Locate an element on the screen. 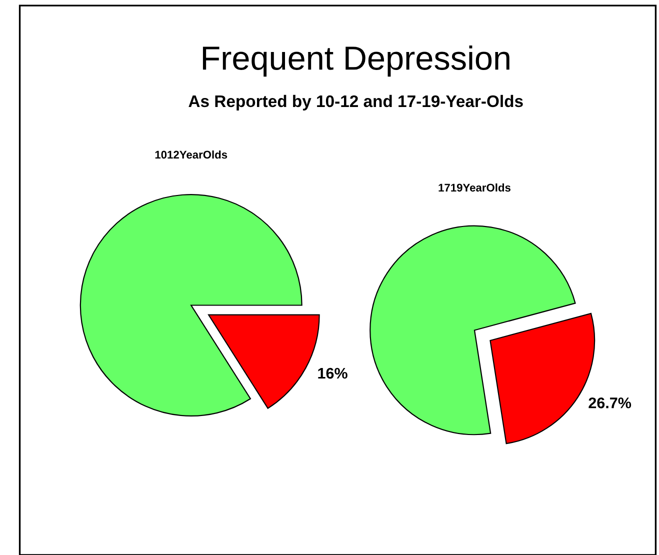 This screenshot has width=659, height=555. chart-title: 1719YearOlds is located at coordinates (474, 187).